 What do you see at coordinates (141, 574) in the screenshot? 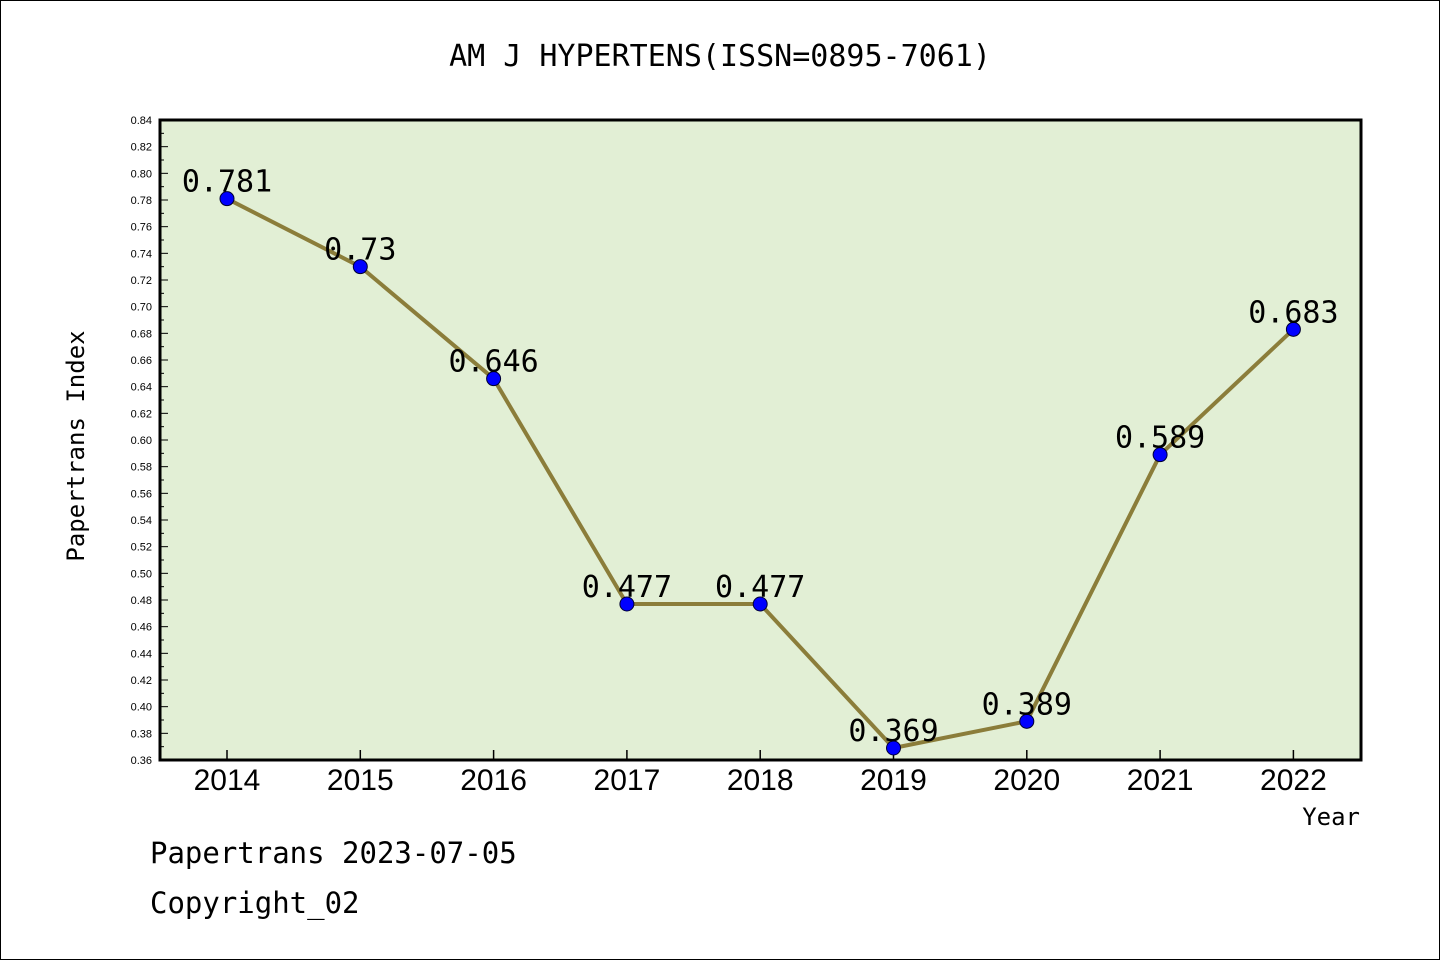
I see `y-tick-label: 0.50` at bounding box center [141, 574].